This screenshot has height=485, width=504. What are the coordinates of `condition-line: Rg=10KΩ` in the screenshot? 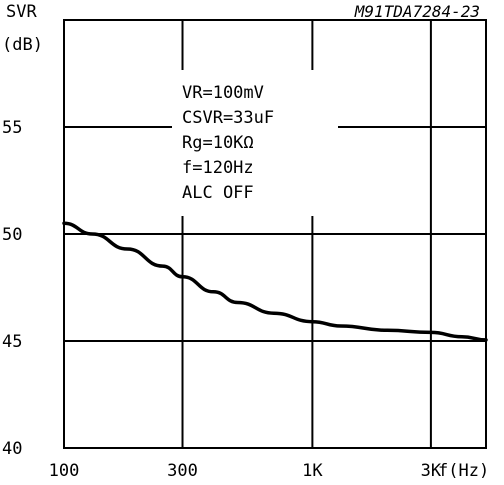 It's located at (218, 143).